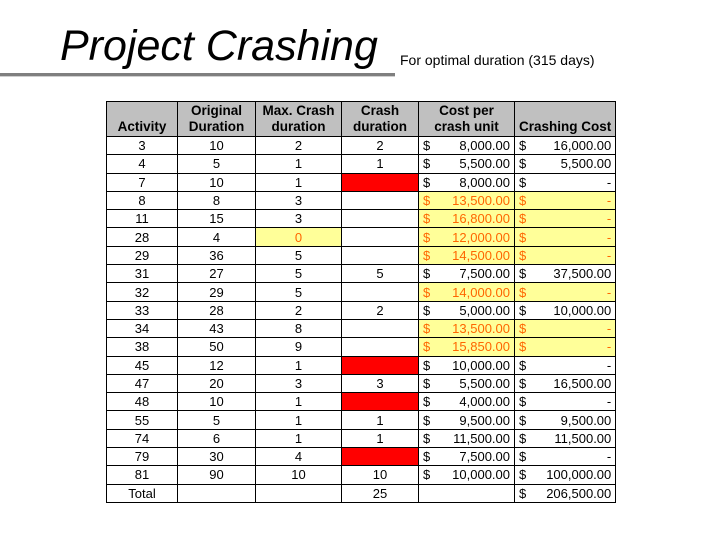 This screenshot has width=720, height=540. What do you see at coordinates (142, 119) in the screenshot?
I see `header-activity: Activity` at bounding box center [142, 119].